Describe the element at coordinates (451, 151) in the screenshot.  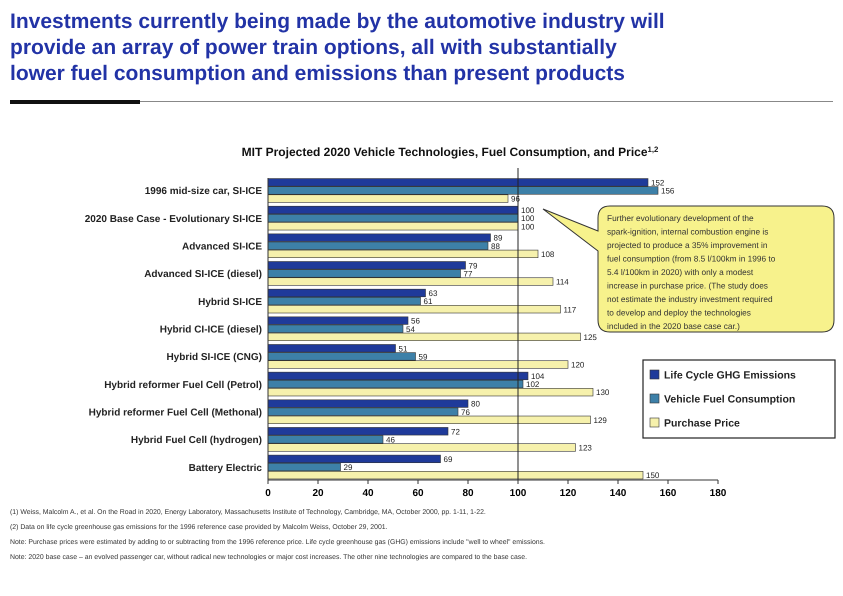
I see `chart-subtitle: MIT Projected 2020 Vehicle Technologies, Fuel Consumption, and Price$^{1,2}$` at that location.